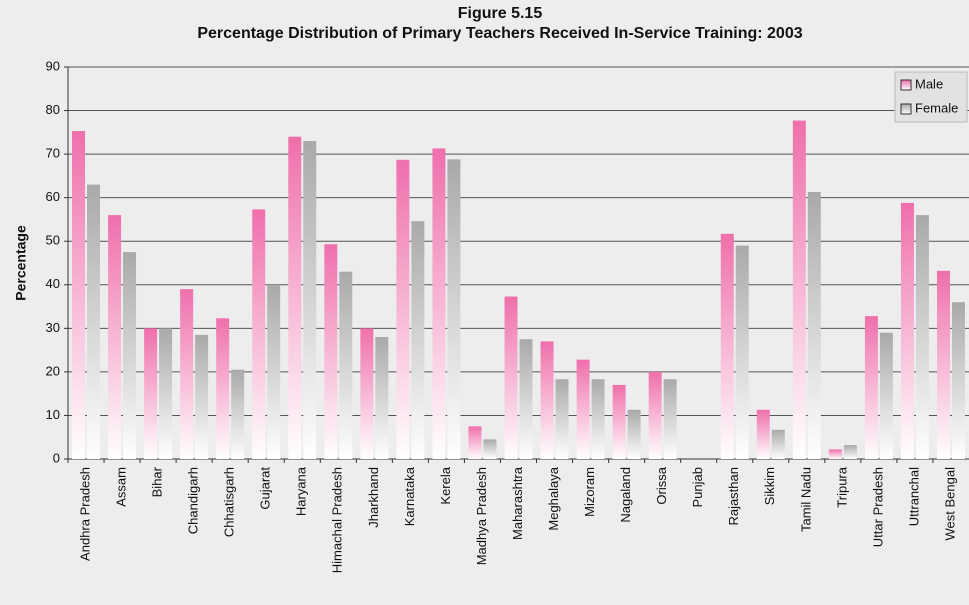  What do you see at coordinates (337, 520) in the screenshot?
I see `x-tick-label: Himachal Pradesh` at bounding box center [337, 520].